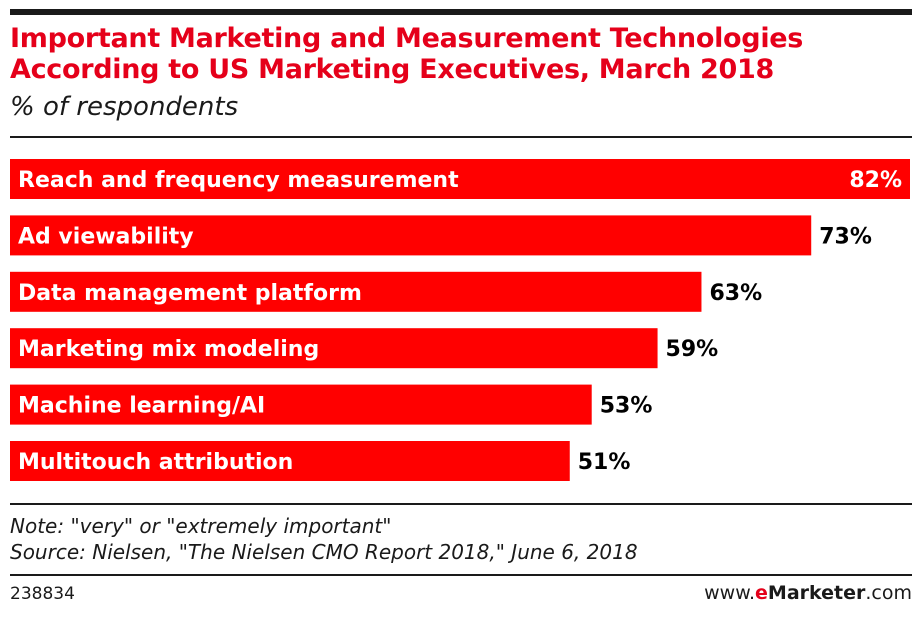 This screenshot has height=617, width=922. Describe the element at coordinates (735, 293) in the screenshot. I see `value-label-2: 63%` at that location.